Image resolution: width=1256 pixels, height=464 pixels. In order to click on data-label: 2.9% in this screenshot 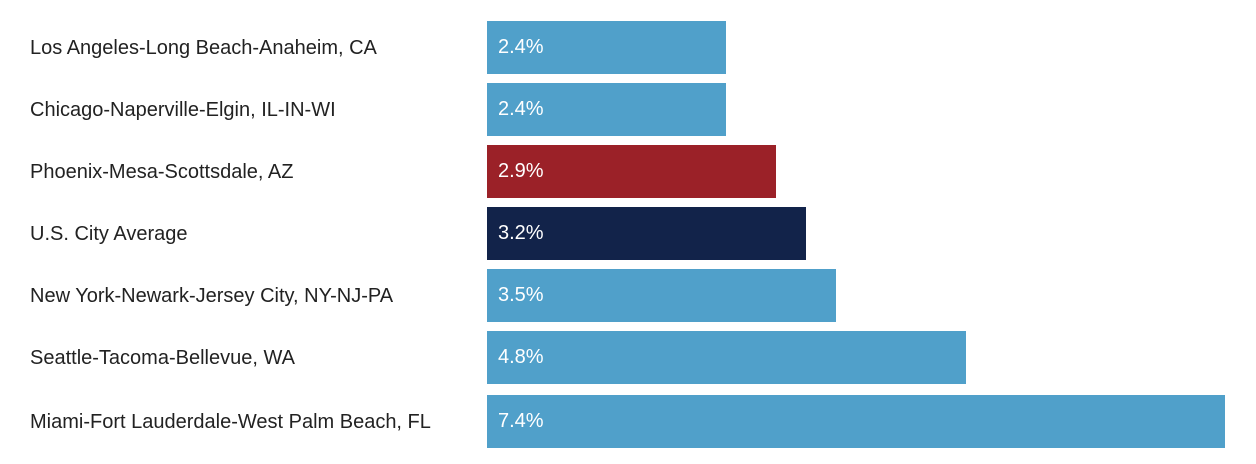, I will do `click(521, 171)`.